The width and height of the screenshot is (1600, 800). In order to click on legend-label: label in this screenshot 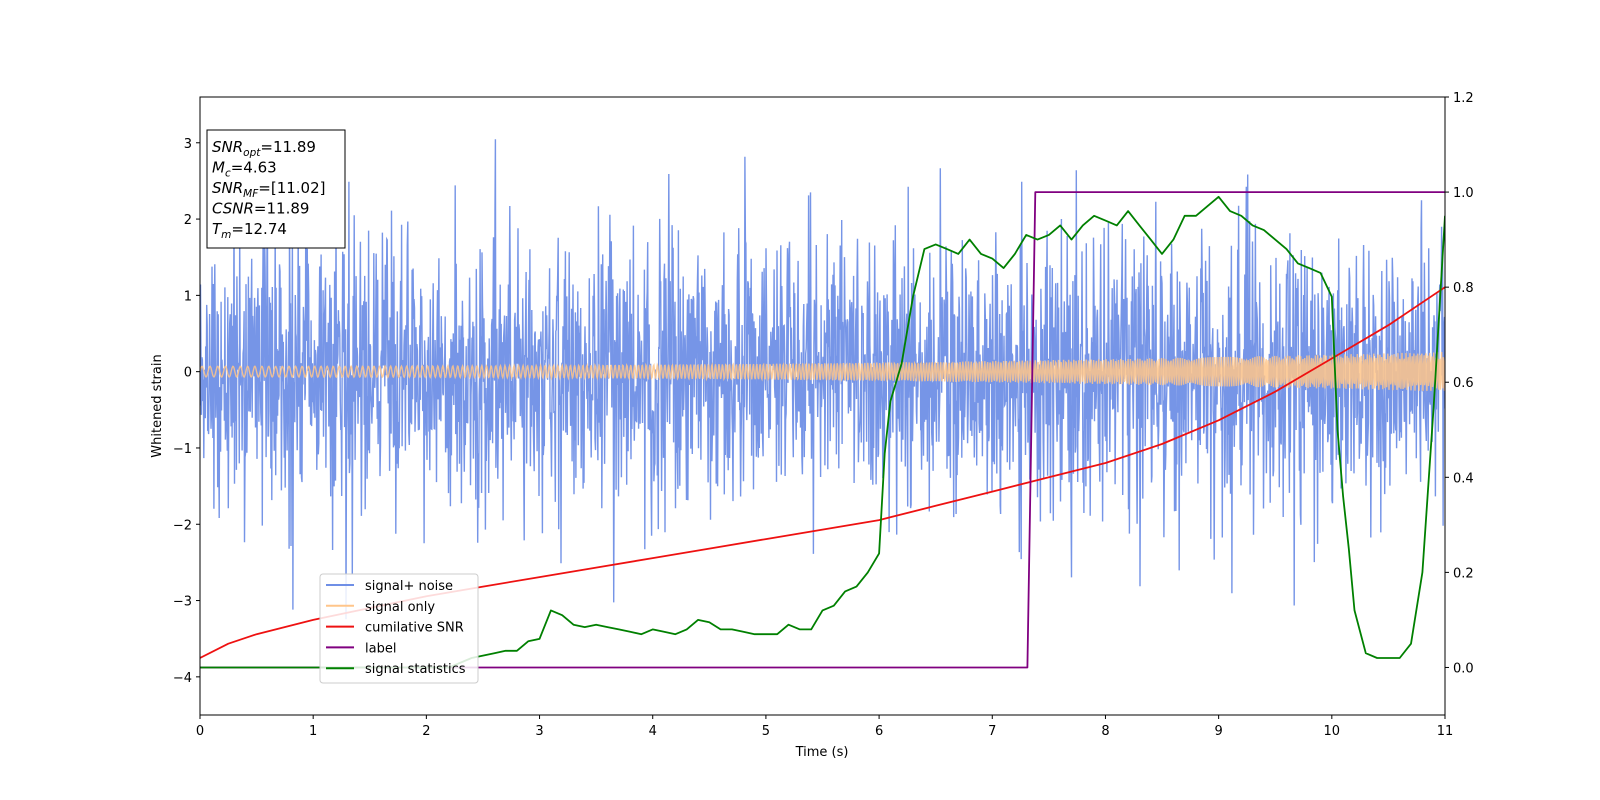, I will do `click(380, 648)`.